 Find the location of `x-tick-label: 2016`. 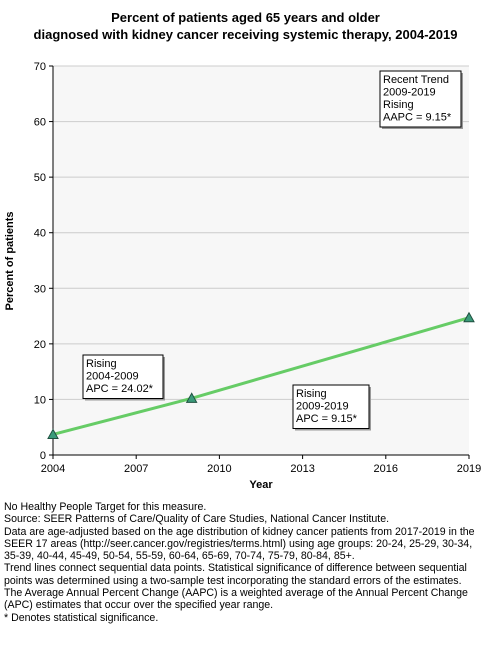

x-tick-label: 2016 is located at coordinates (386, 469).